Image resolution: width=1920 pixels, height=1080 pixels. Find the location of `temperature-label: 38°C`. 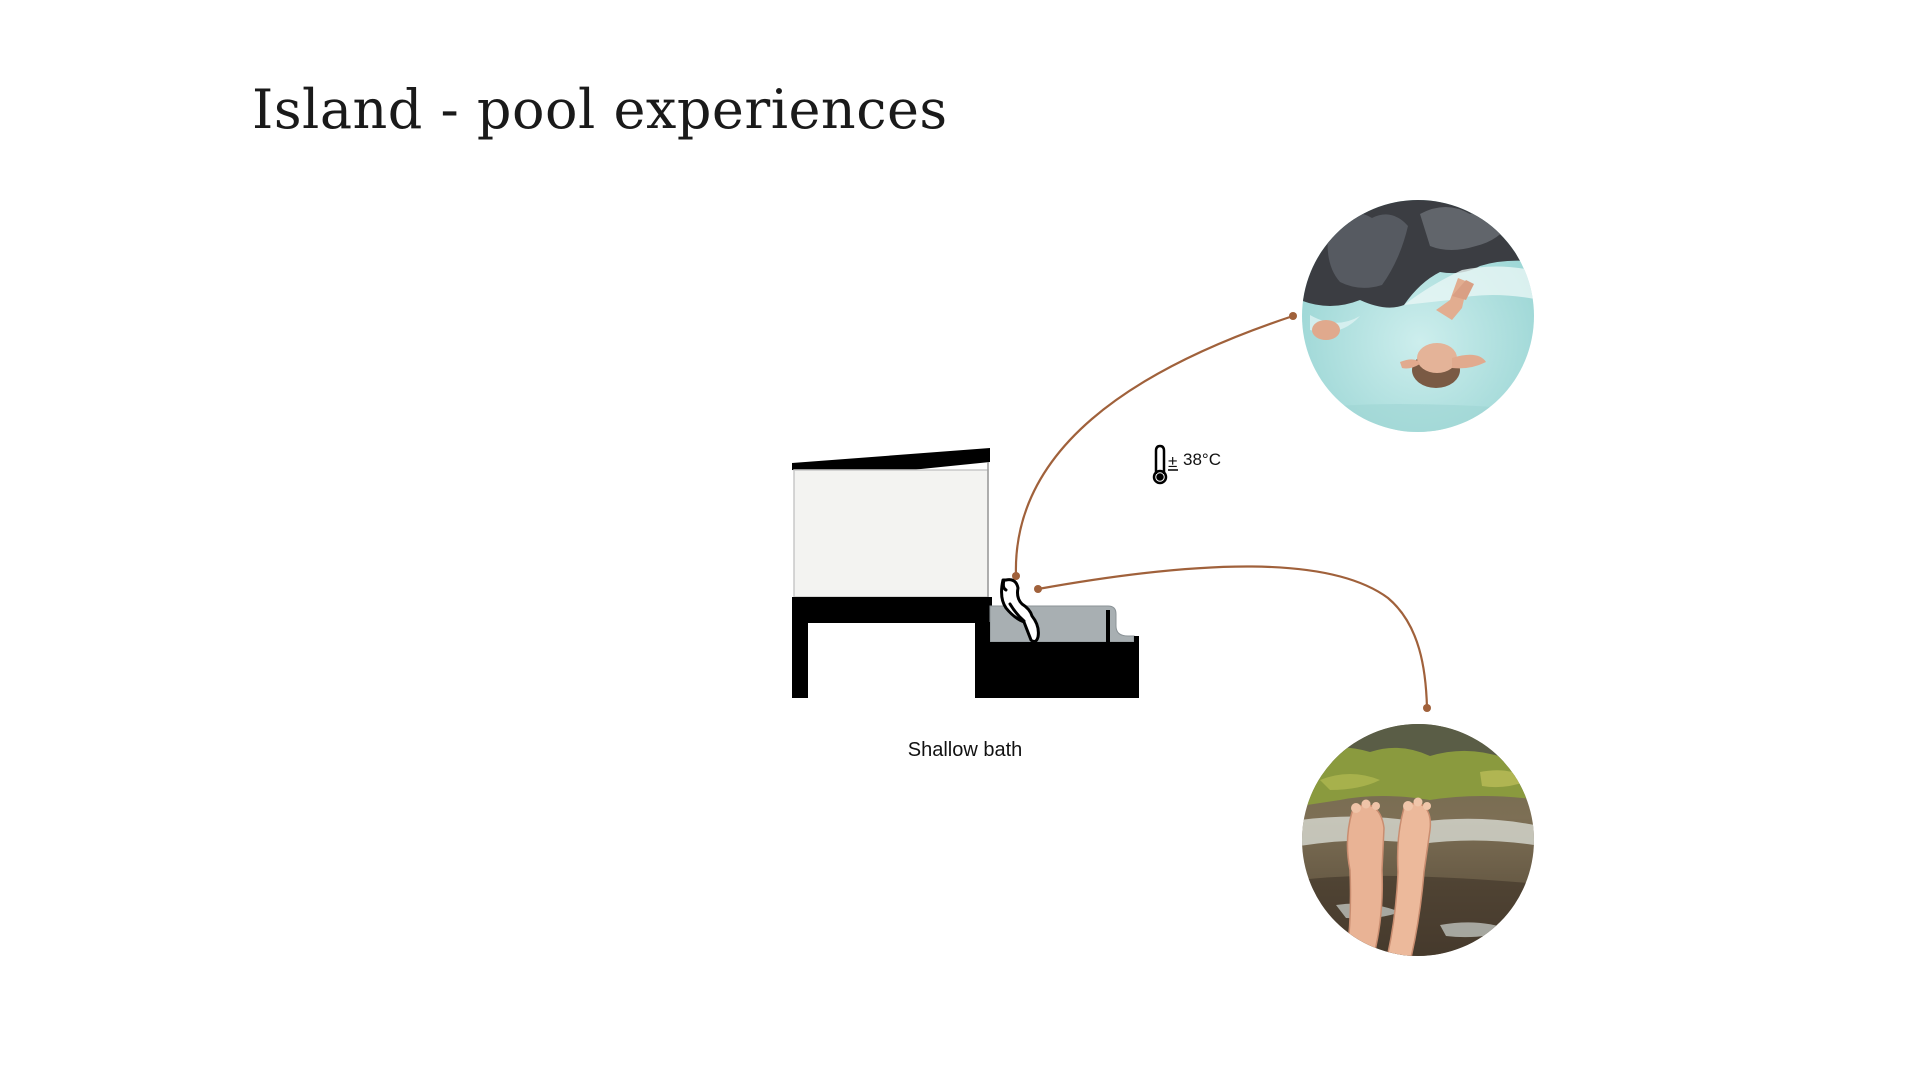

temperature-label: 38°C is located at coordinates (1202, 459).